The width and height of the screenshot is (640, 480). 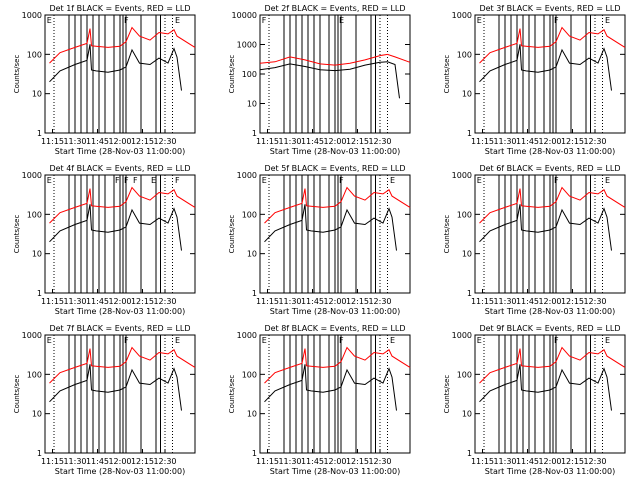 What do you see at coordinates (549, 168) in the screenshot?
I see `panel-title: Det 6f BLACK = Events, RED = LLD` at bounding box center [549, 168].